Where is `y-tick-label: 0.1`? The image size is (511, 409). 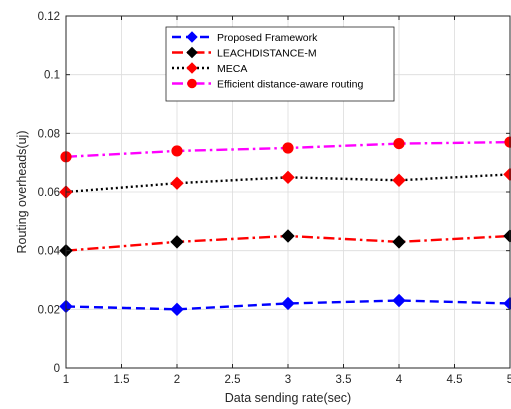 y-tick-label: 0.1 is located at coordinates (52, 76).